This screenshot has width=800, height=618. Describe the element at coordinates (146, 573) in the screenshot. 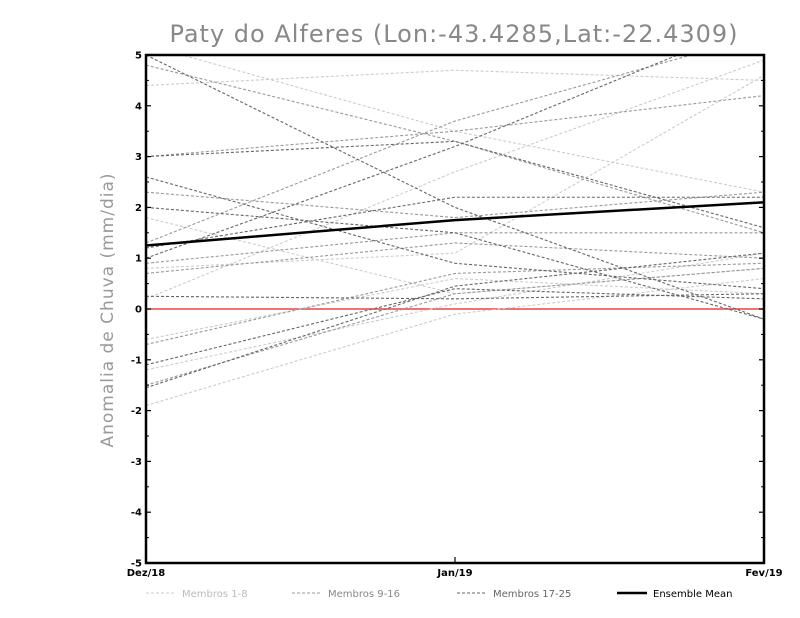

I see `x-tick-label: Dez/18` at that location.